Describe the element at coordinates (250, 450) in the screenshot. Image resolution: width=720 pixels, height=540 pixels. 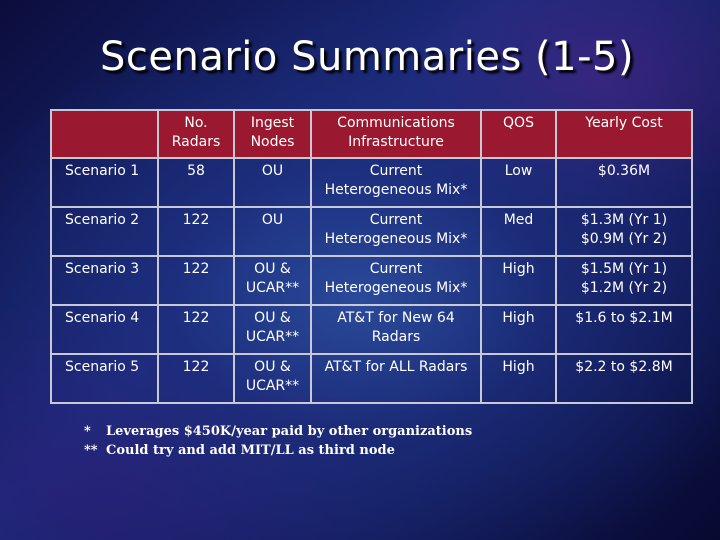
I see `footnote-text: Could try and add MIT/LL as third node` at that location.